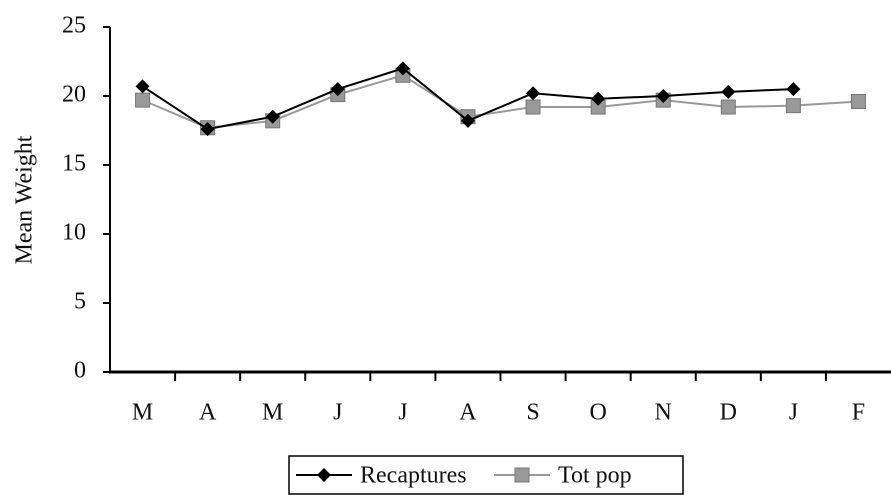 The image size is (891, 495). What do you see at coordinates (500, 101) in the screenshot?
I see `series-line` at bounding box center [500, 101].